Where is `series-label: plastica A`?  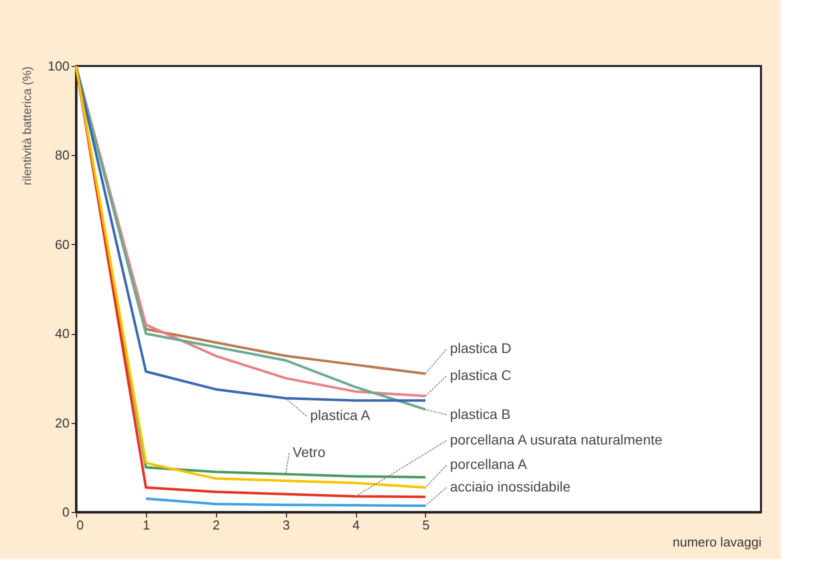 series-label: plastica A is located at coordinates (340, 415).